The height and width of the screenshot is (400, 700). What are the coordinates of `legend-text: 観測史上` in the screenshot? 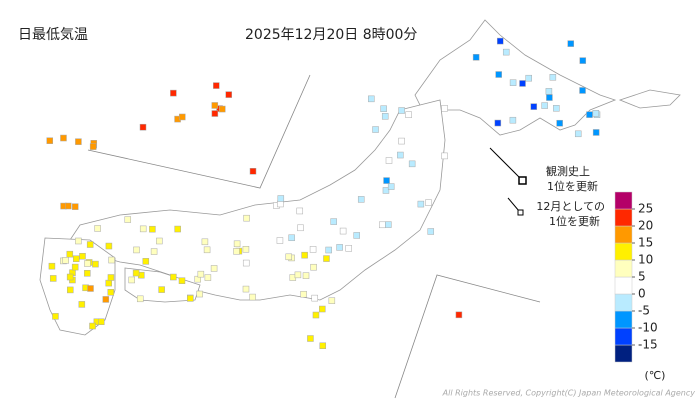 It's located at (568, 171).